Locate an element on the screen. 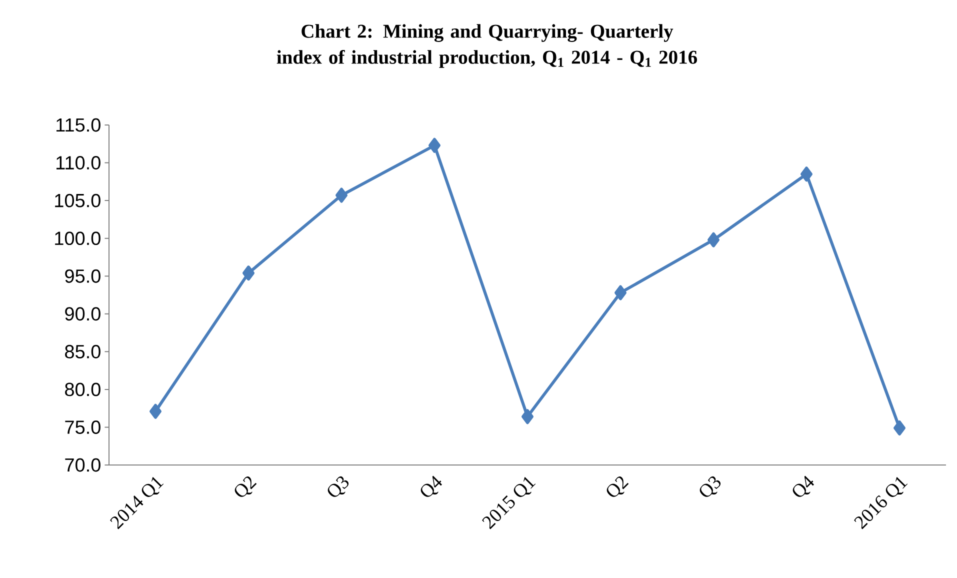 This screenshot has height=578, width=957. y-tick-label: 115.0 is located at coordinates (78, 125).